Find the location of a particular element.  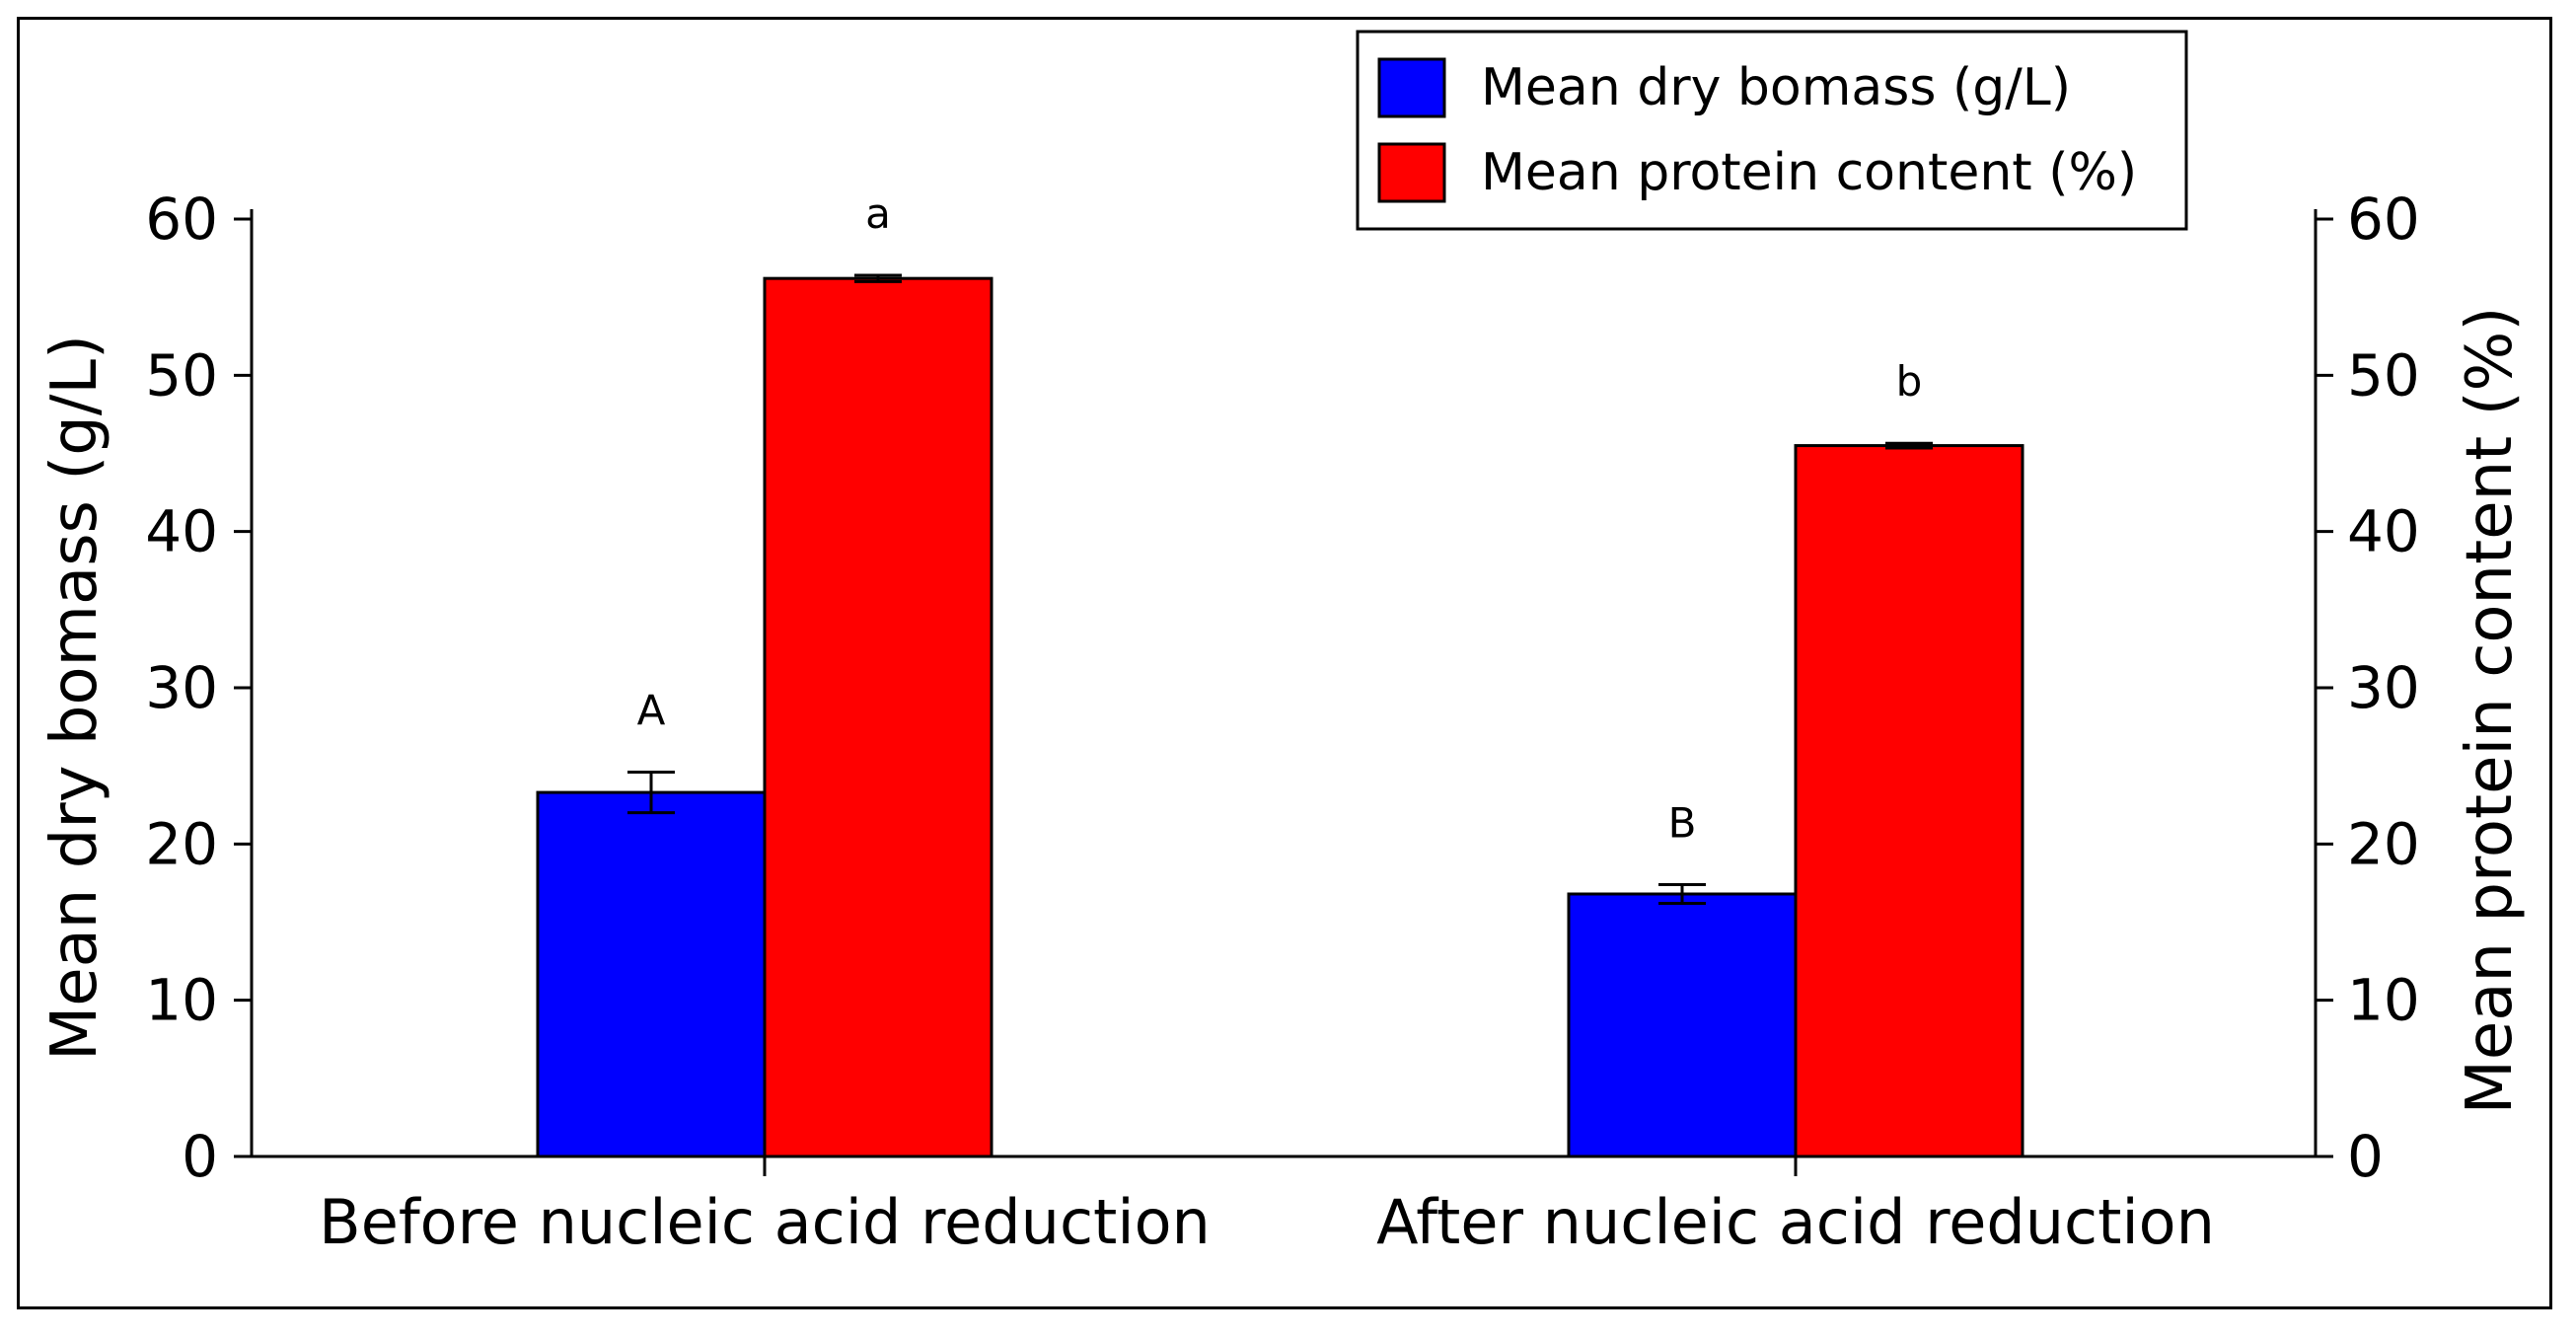

right-tick-label: 50 is located at coordinates (2383, 375).